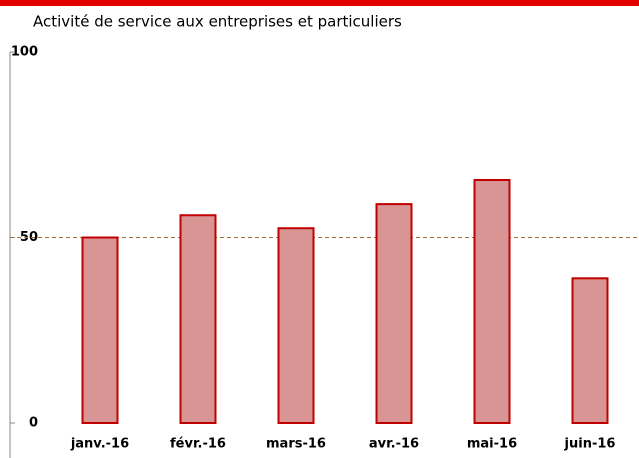 Image resolution: width=639 pixels, height=458 pixels. I want to click on x-tick-label: févr.-16, so click(198, 444).